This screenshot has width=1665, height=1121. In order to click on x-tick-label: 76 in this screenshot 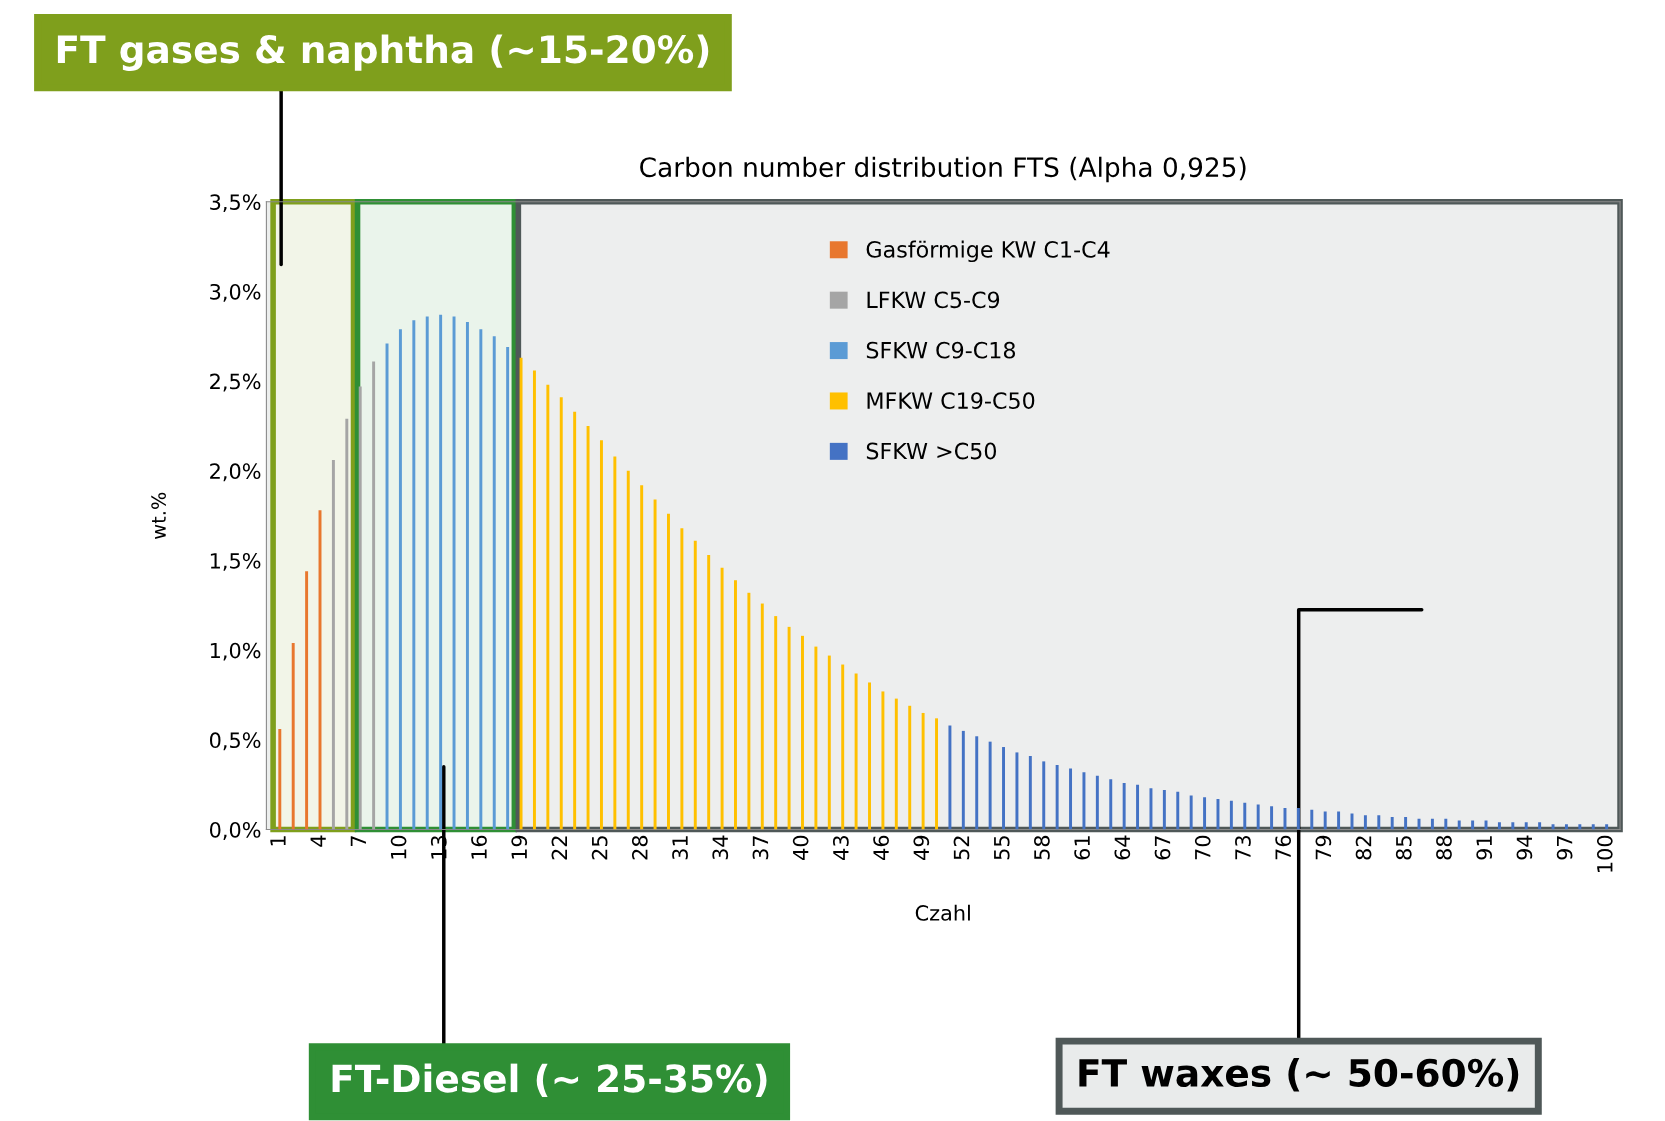, I will do `click(1283, 847)`.